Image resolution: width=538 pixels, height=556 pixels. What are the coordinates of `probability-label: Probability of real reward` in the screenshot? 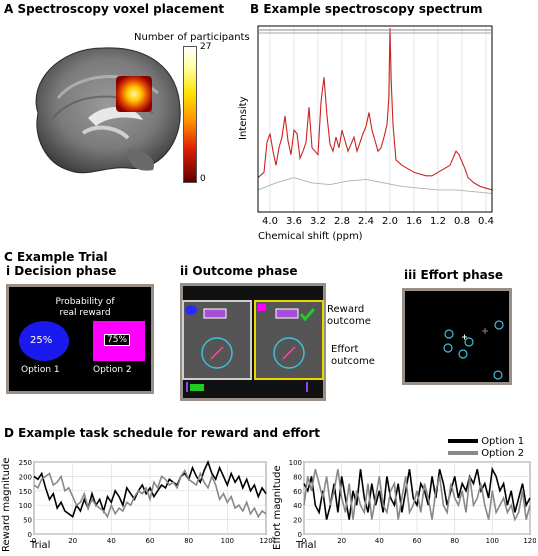 It's located at (85, 308).